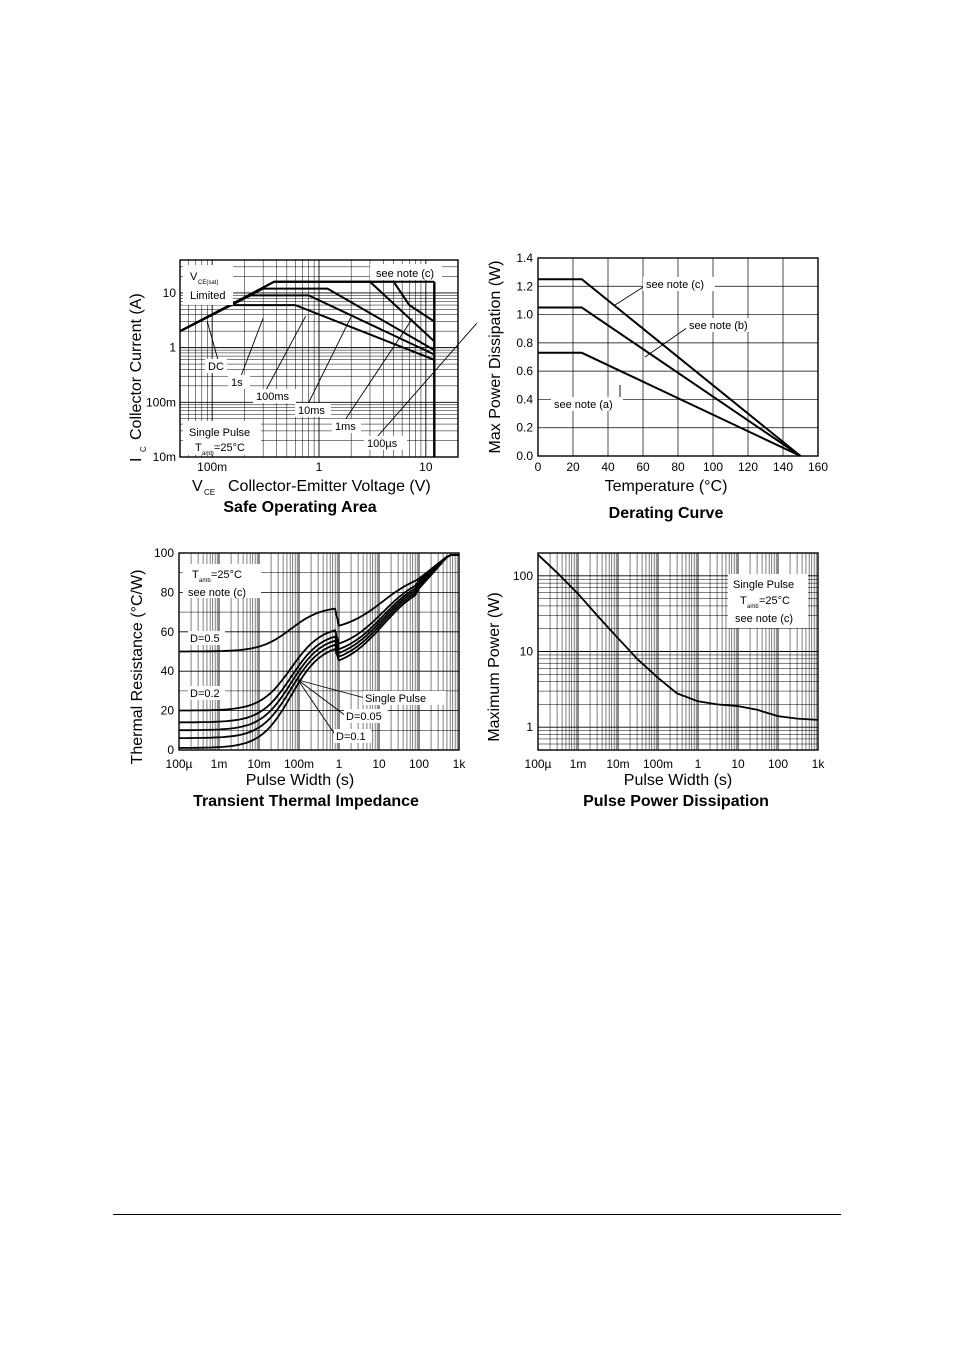 The image size is (954, 1350). I want to click on thermal-tamb-val: =25°C, so click(226, 575).